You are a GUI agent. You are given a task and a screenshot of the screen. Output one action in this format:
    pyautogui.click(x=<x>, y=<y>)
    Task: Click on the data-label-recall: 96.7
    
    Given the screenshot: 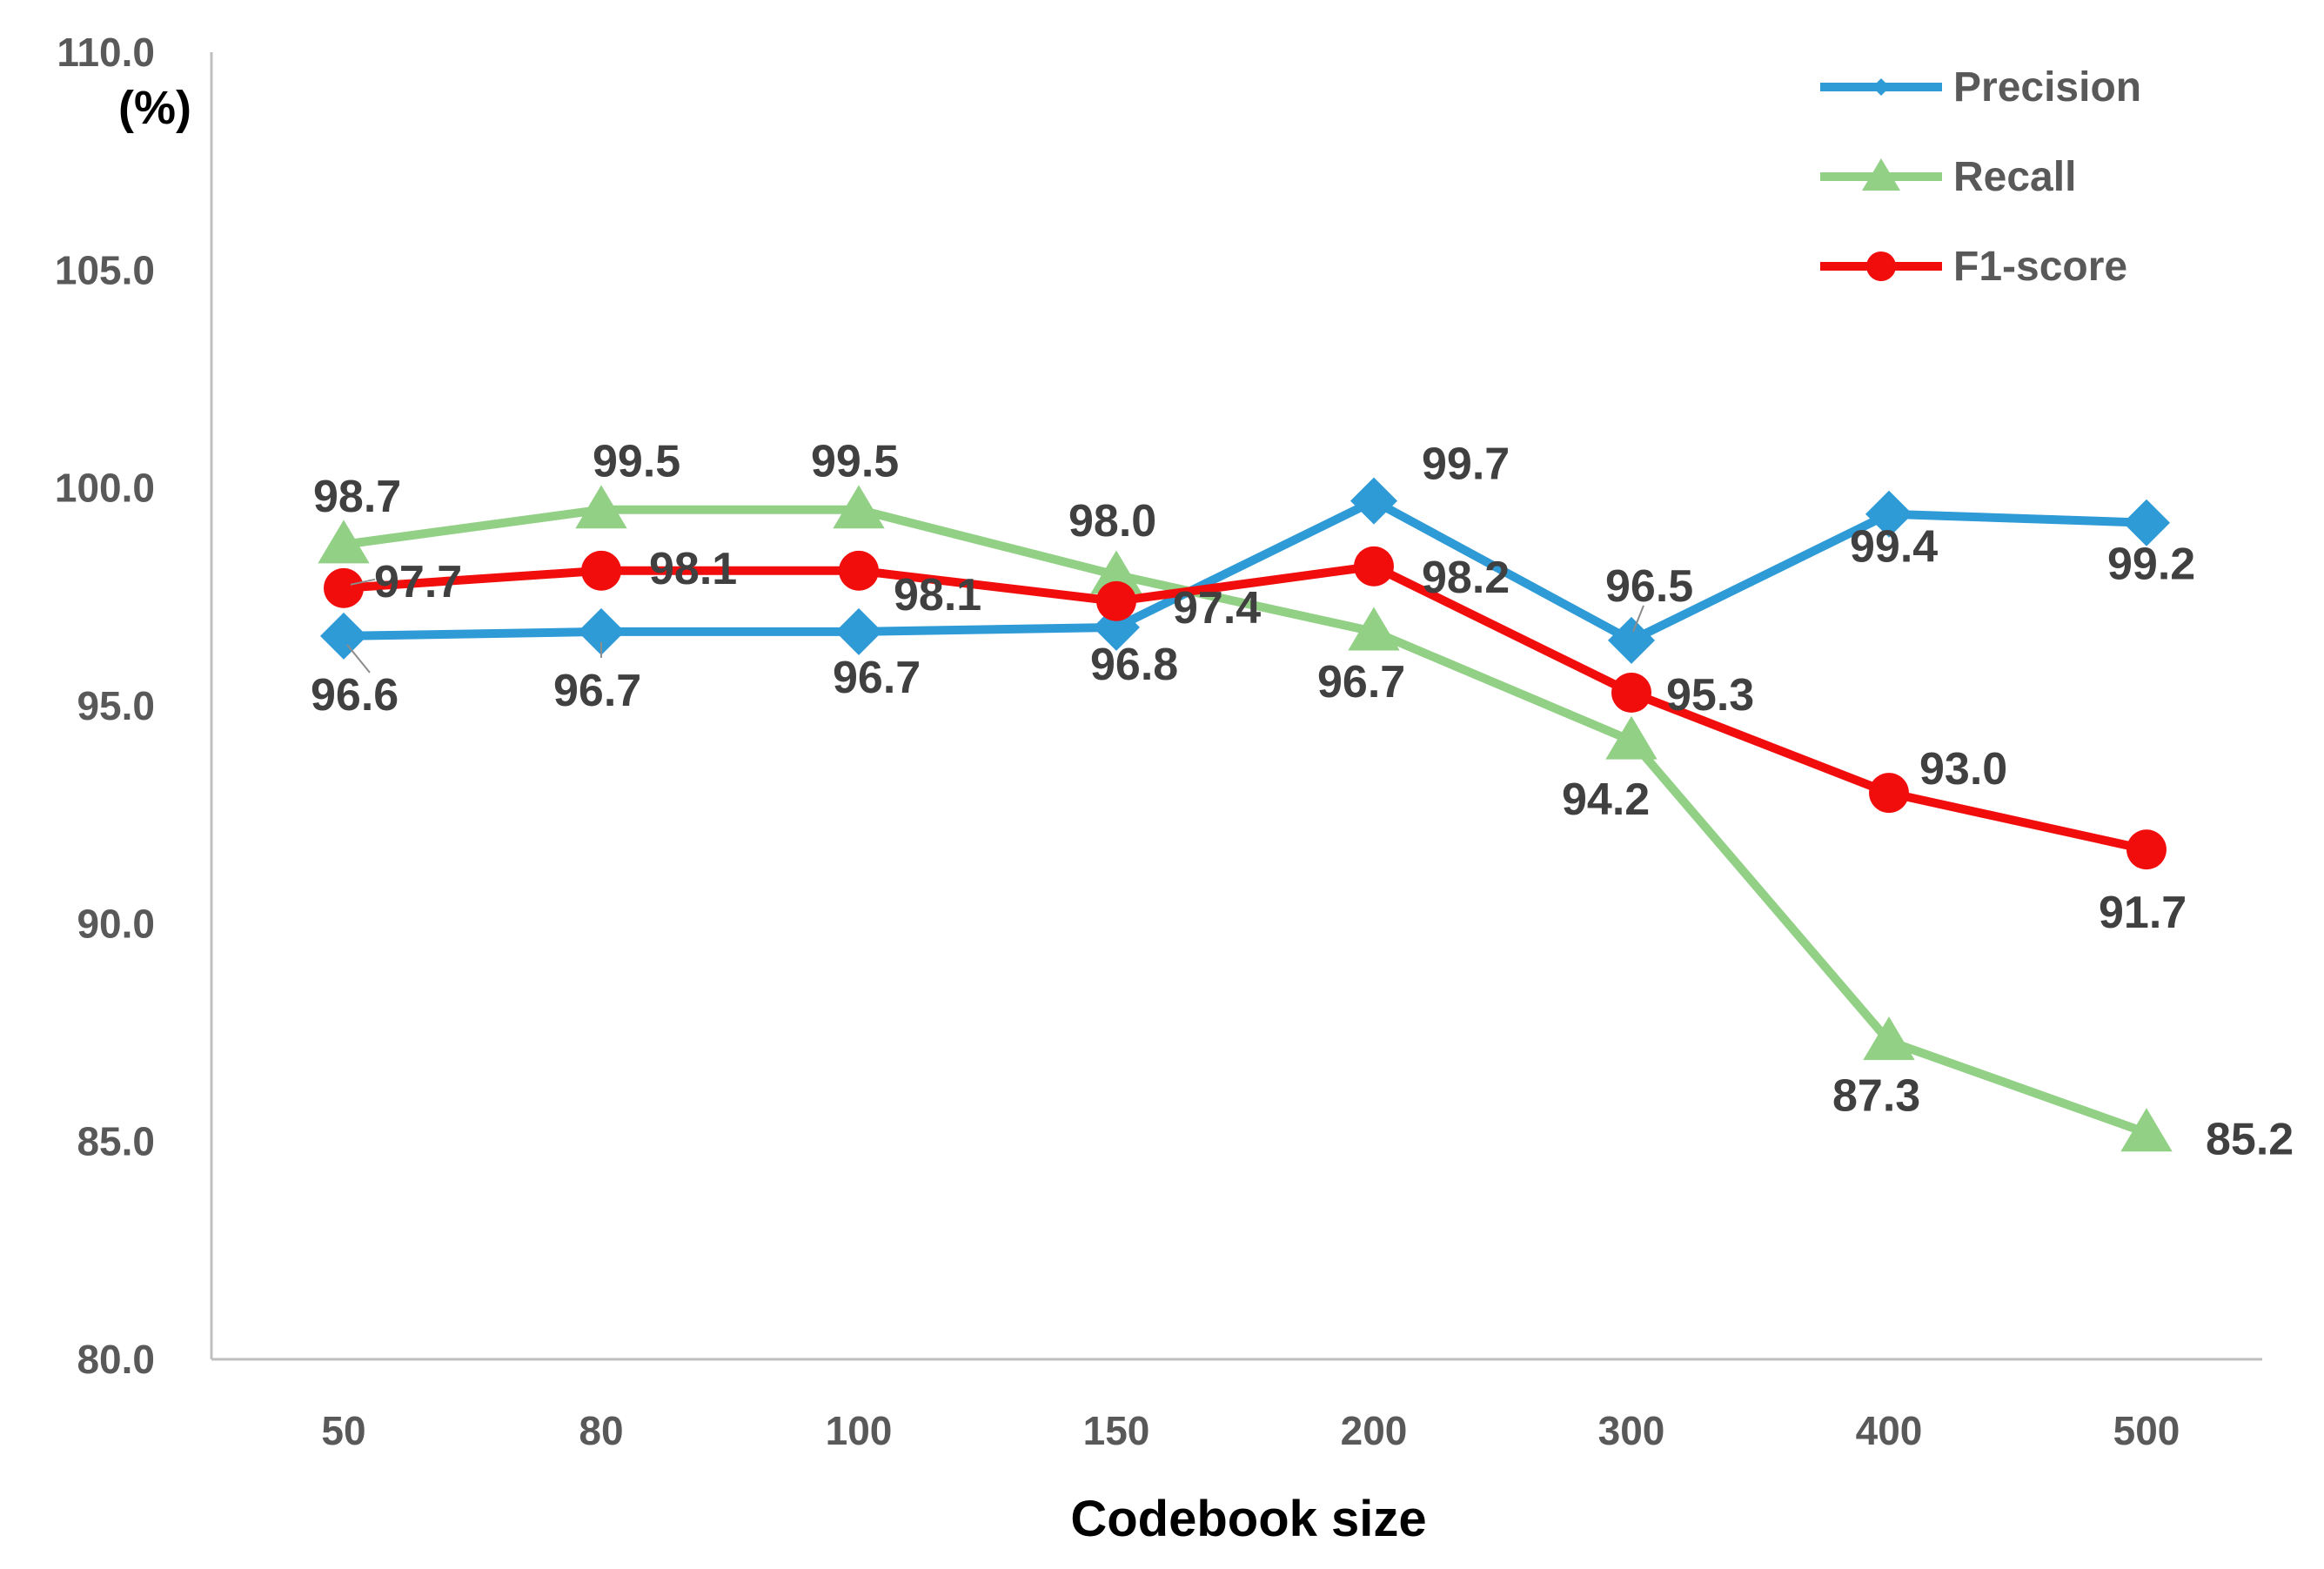 What is the action you would take?
    pyautogui.click(x=1361, y=682)
    